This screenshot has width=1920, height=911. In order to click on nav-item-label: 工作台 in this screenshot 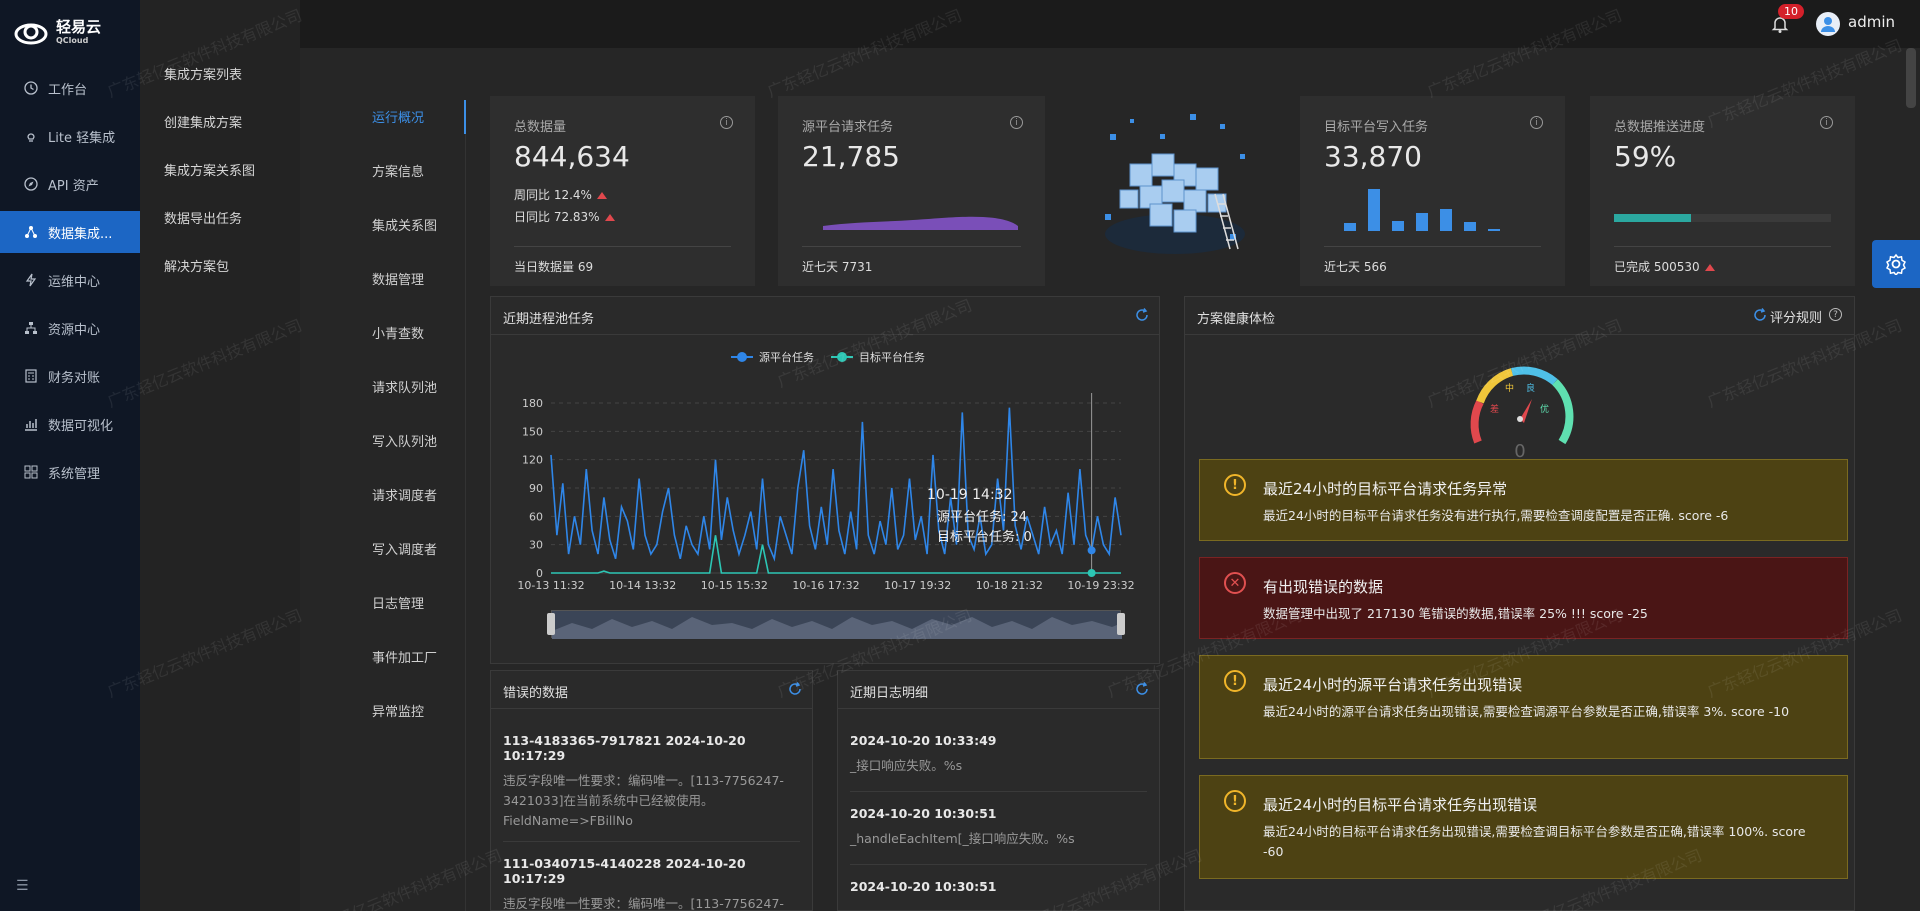, I will do `click(68, 90)`.